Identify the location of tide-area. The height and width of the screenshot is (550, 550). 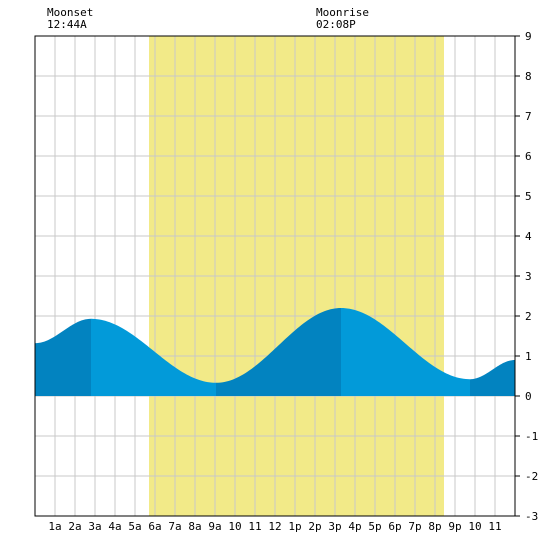
(275, 352).